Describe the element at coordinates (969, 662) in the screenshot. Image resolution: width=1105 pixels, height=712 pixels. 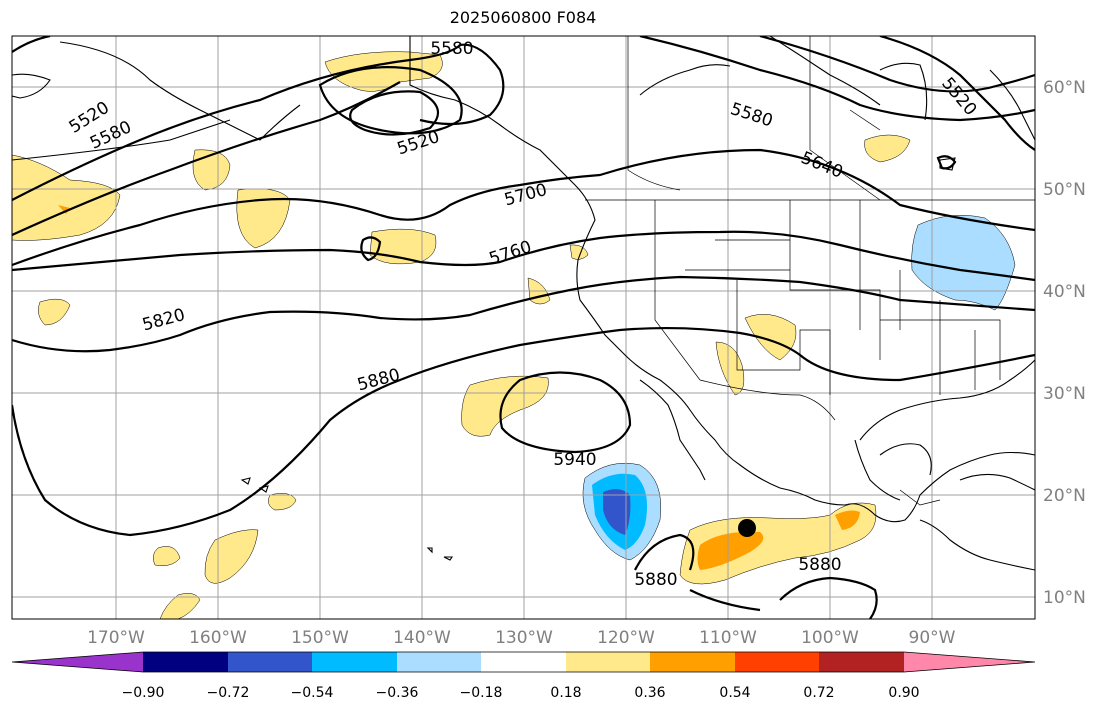
I see `colorbar-extend-high` at that location.